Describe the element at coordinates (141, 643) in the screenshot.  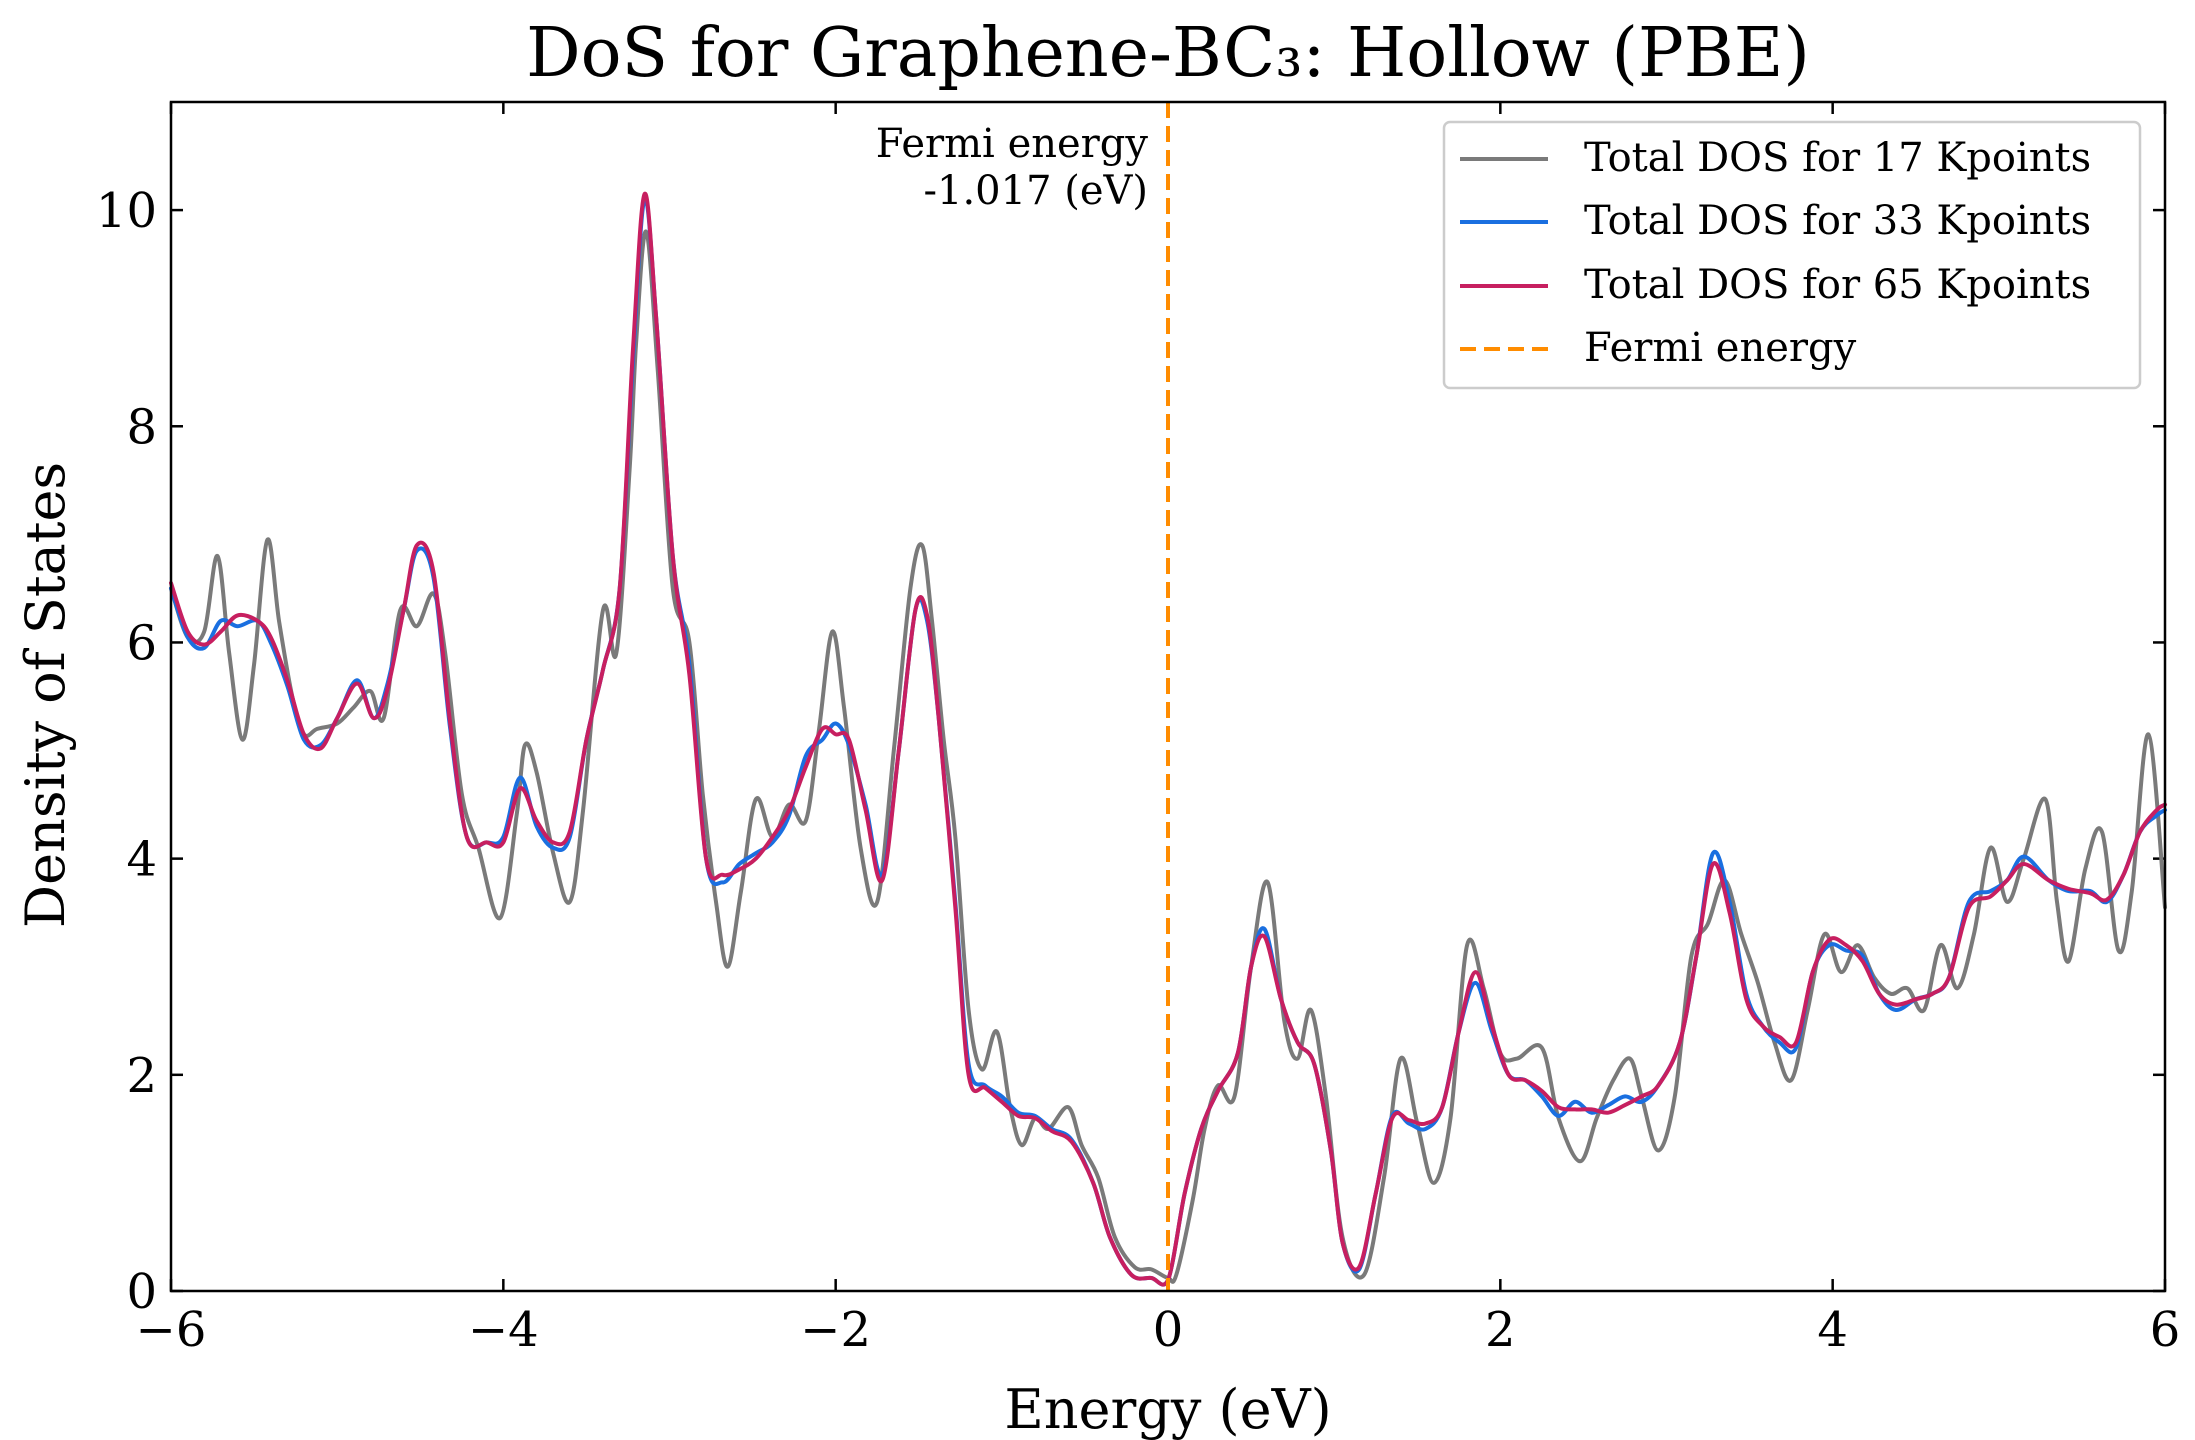
I see `y-tick-label: 6` at that location.